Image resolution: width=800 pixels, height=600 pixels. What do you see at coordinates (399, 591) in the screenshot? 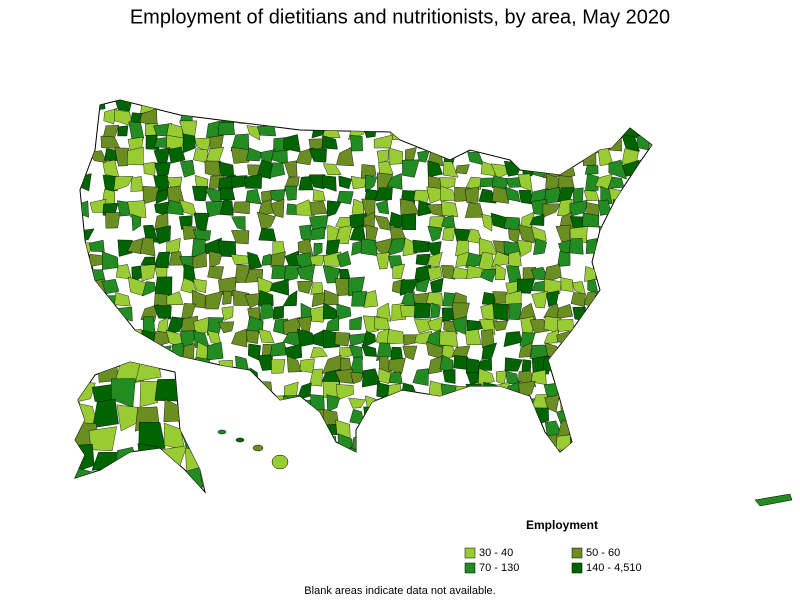
I see `note: Blank areas indicate data not available.` at bounding box center [399, 591].